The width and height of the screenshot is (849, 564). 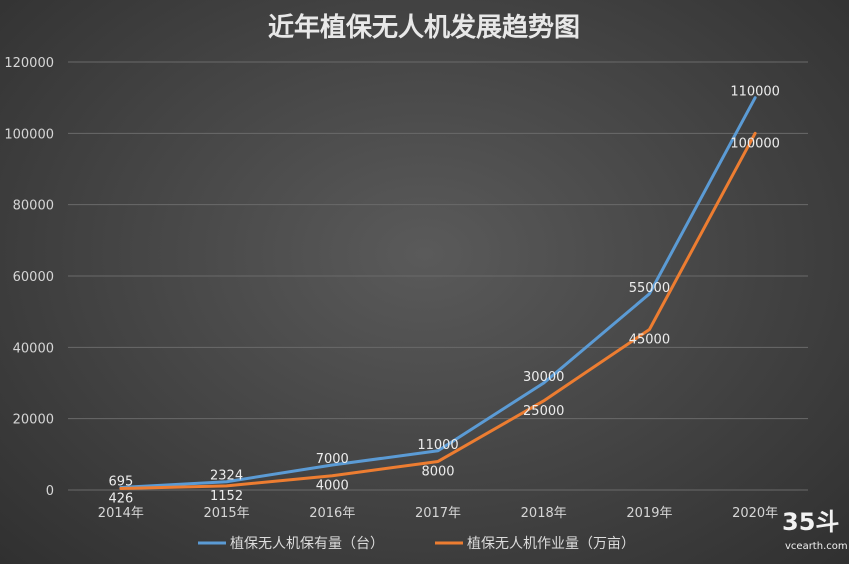 I want to click on data-label-s1-6: 100000, so click(x=755, y=143).